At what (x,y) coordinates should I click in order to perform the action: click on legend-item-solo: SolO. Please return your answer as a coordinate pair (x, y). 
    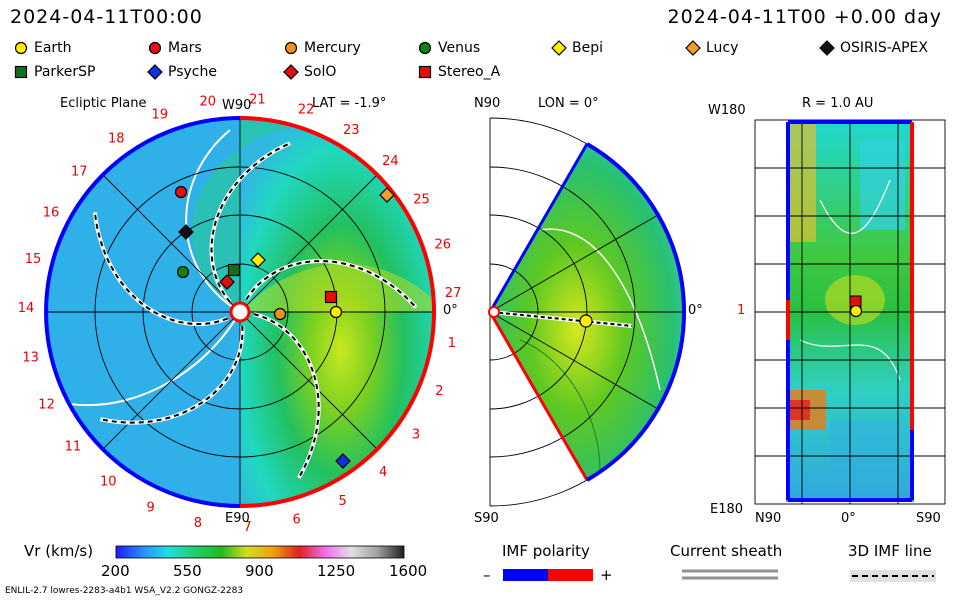
    Looking at the image, I should click on (309, 72).